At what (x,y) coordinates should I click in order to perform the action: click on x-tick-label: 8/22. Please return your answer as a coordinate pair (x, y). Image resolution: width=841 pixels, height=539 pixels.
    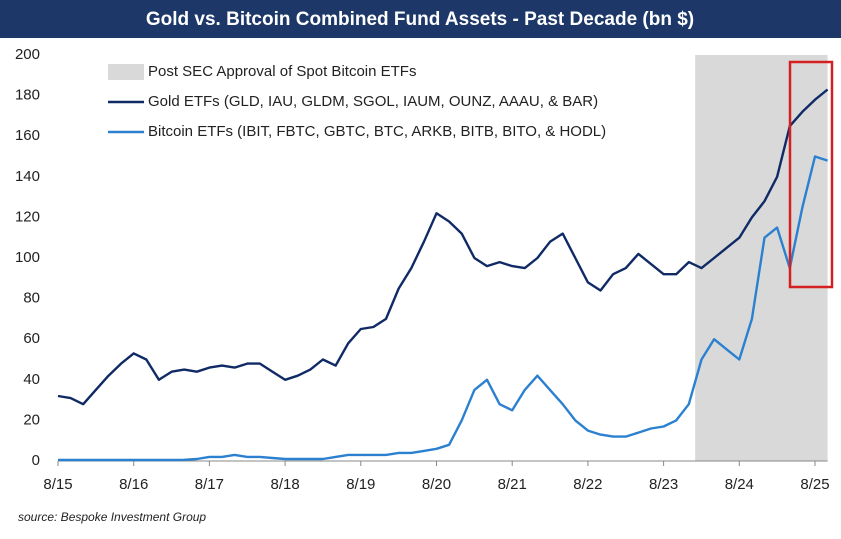
    Looking at the image, I should click on (587, 484).